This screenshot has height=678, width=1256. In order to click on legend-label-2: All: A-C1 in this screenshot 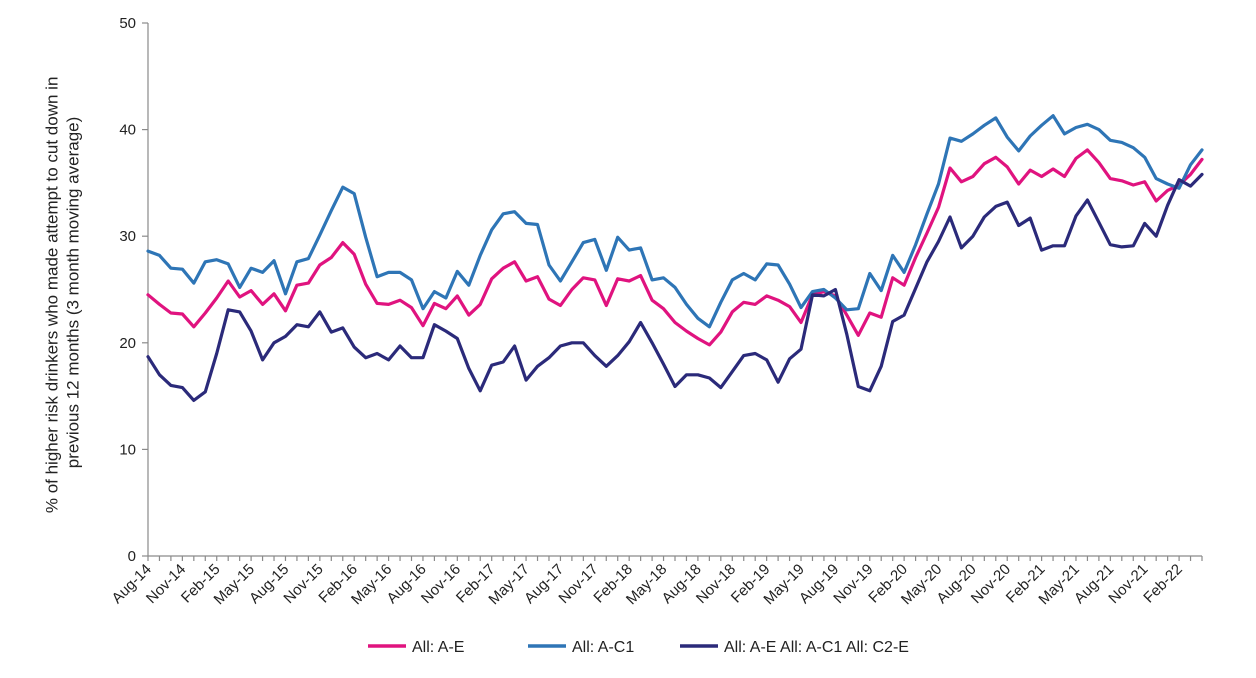, I will do `click(603, 647)`.